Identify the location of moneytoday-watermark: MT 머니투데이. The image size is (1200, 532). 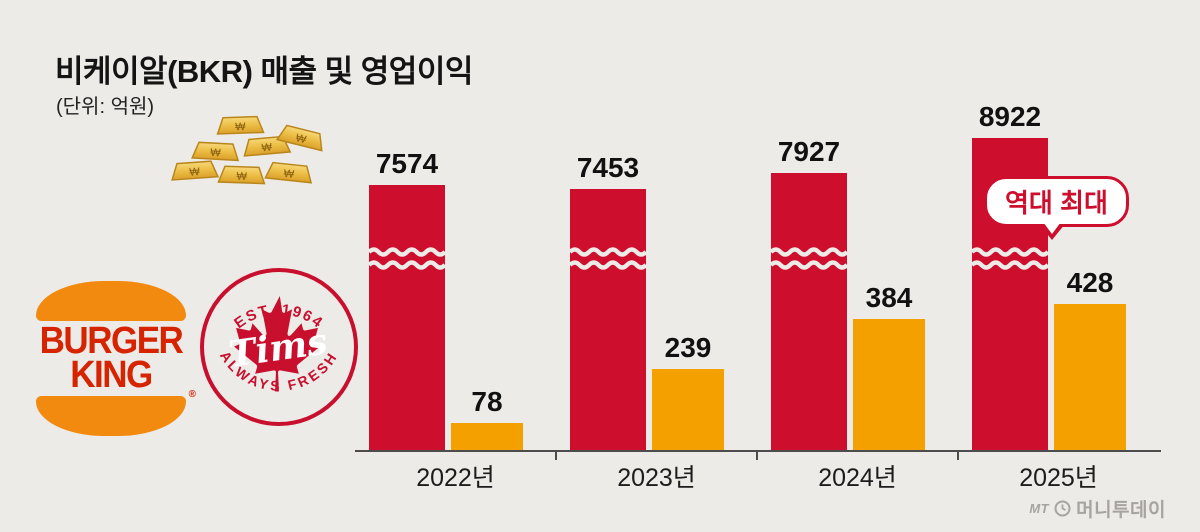
(1097, 508).